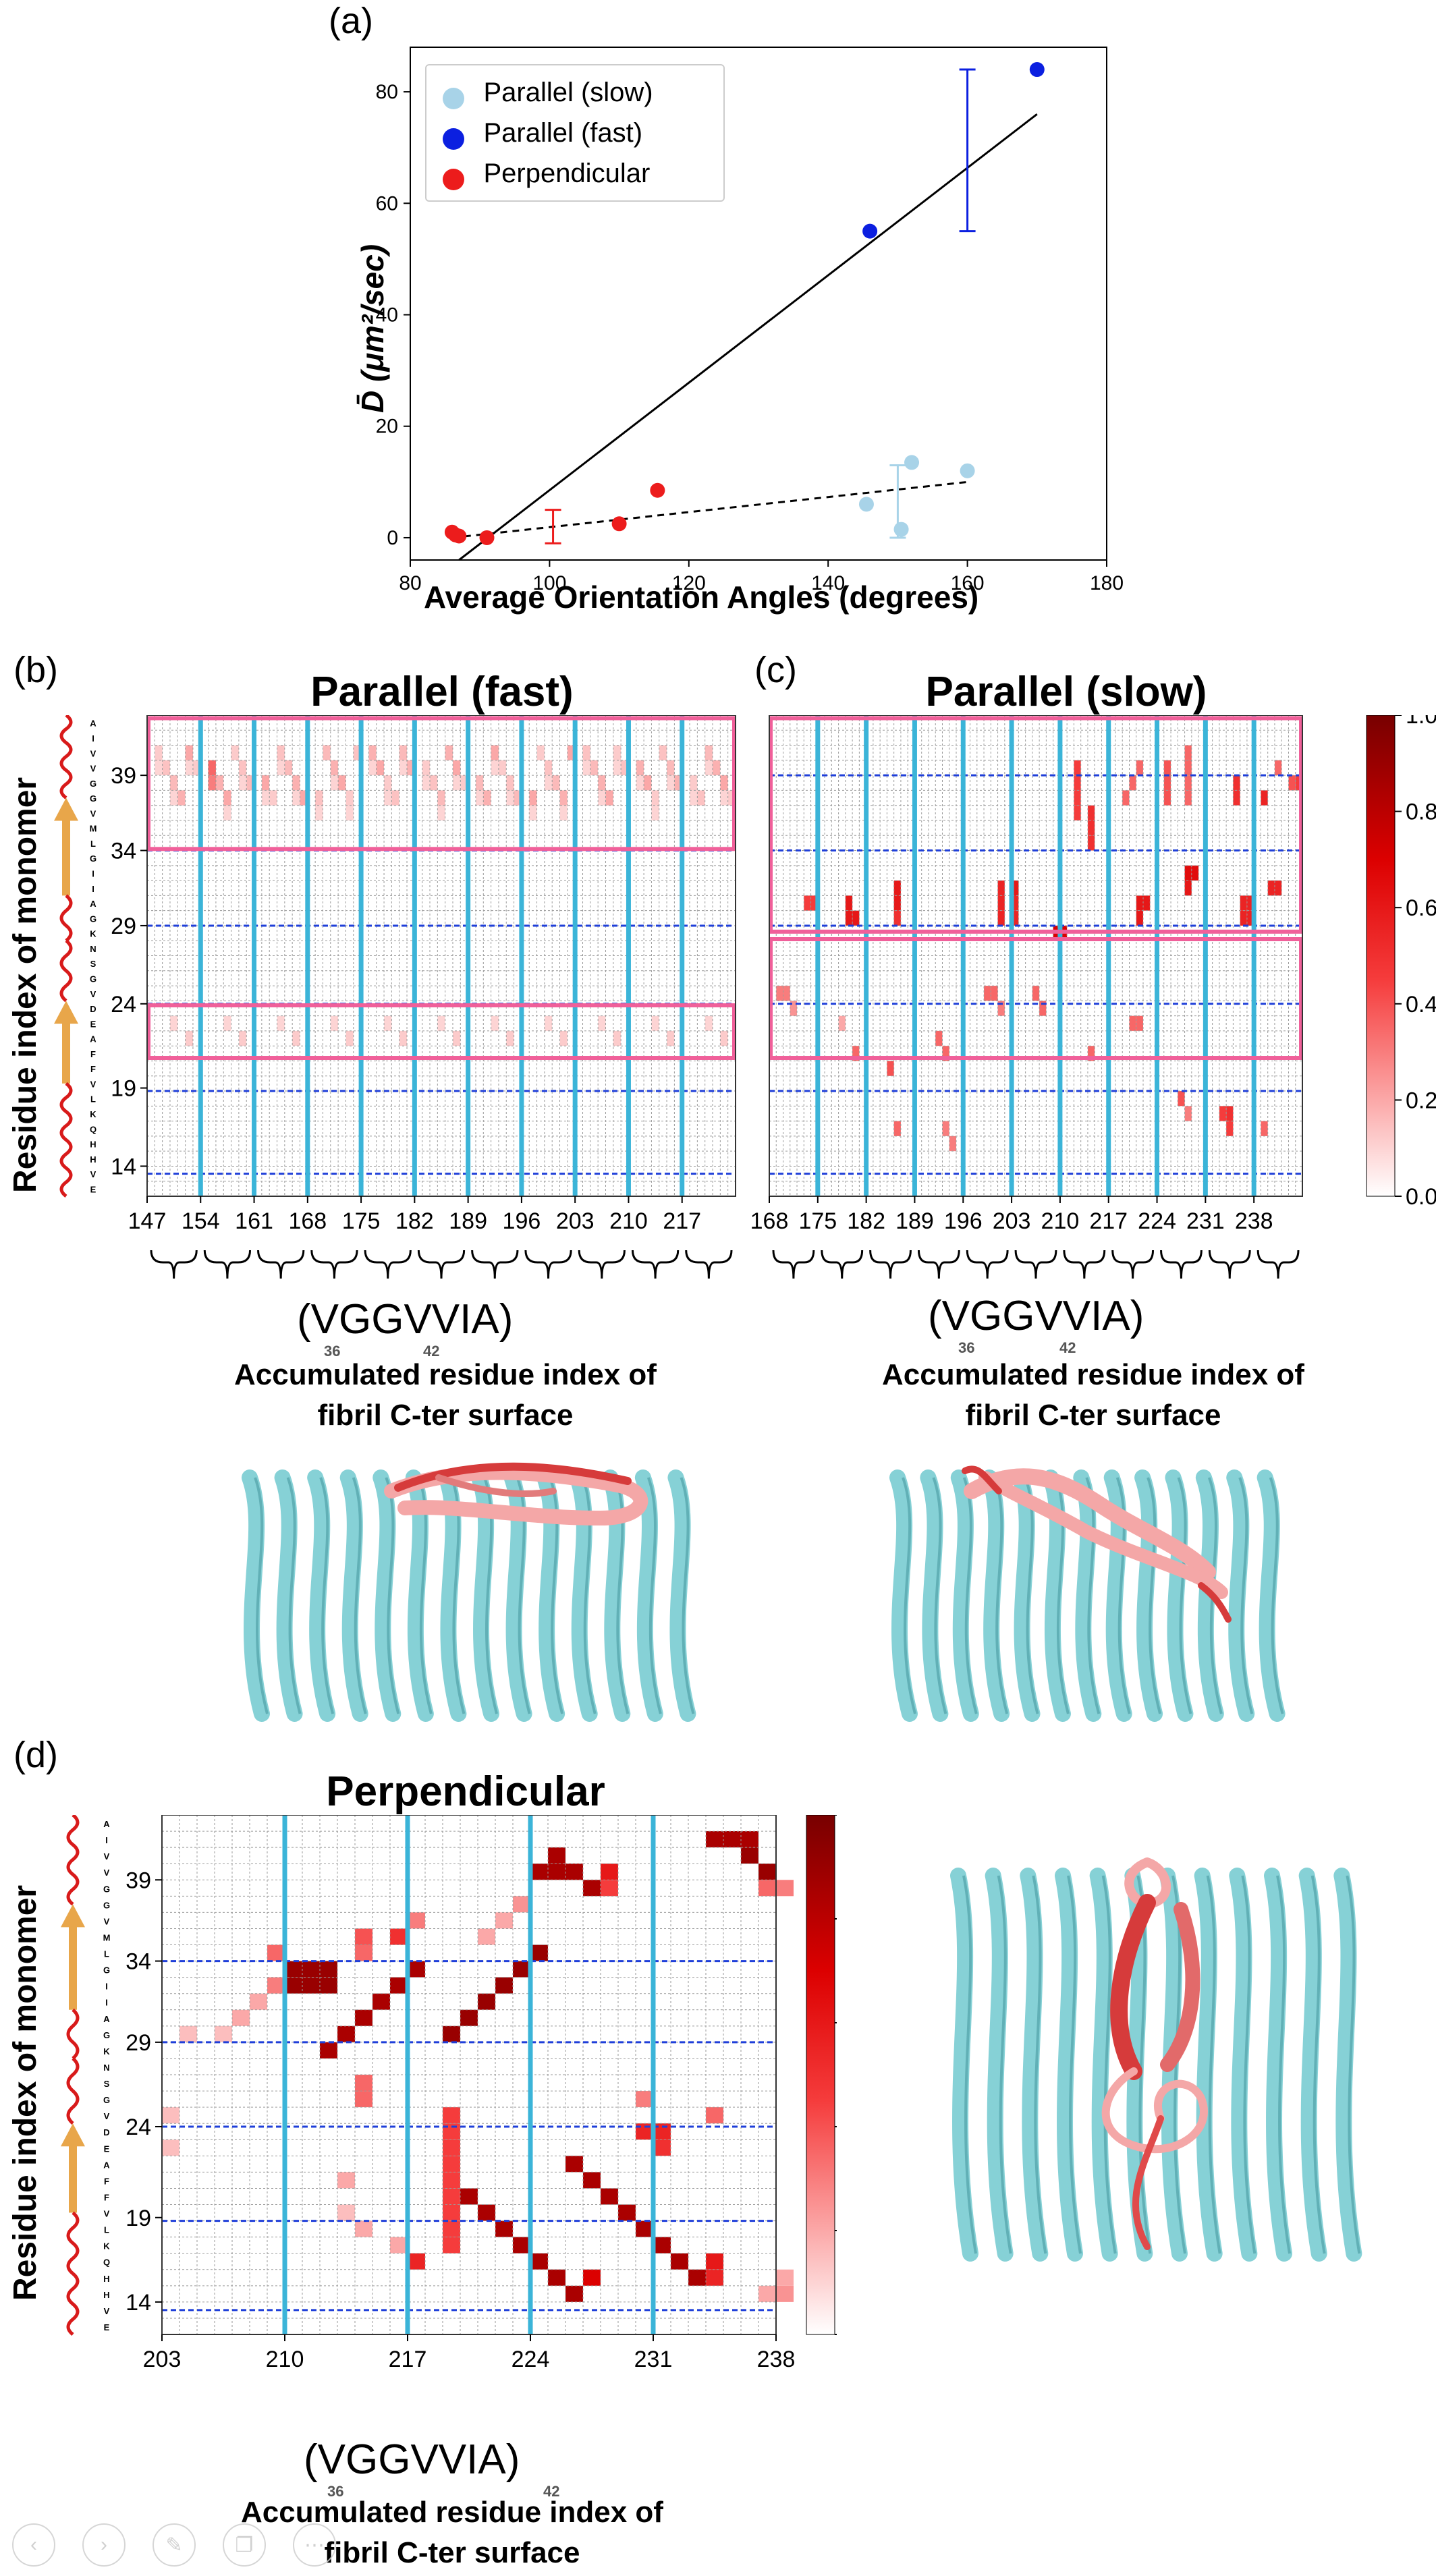 Image resolution: width=1436 pixels, height=2576 pixels. I want to click on fibril-structure-image-b, so click(469, 1592).